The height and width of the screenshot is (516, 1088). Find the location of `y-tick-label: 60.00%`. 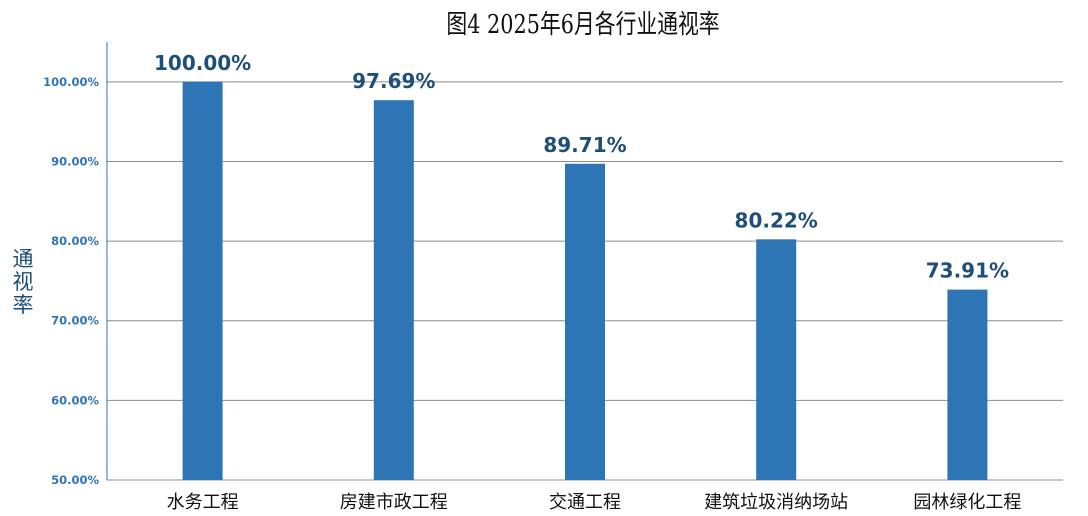

y-tick-label: 60.00% is located at coordinates (75, 400).